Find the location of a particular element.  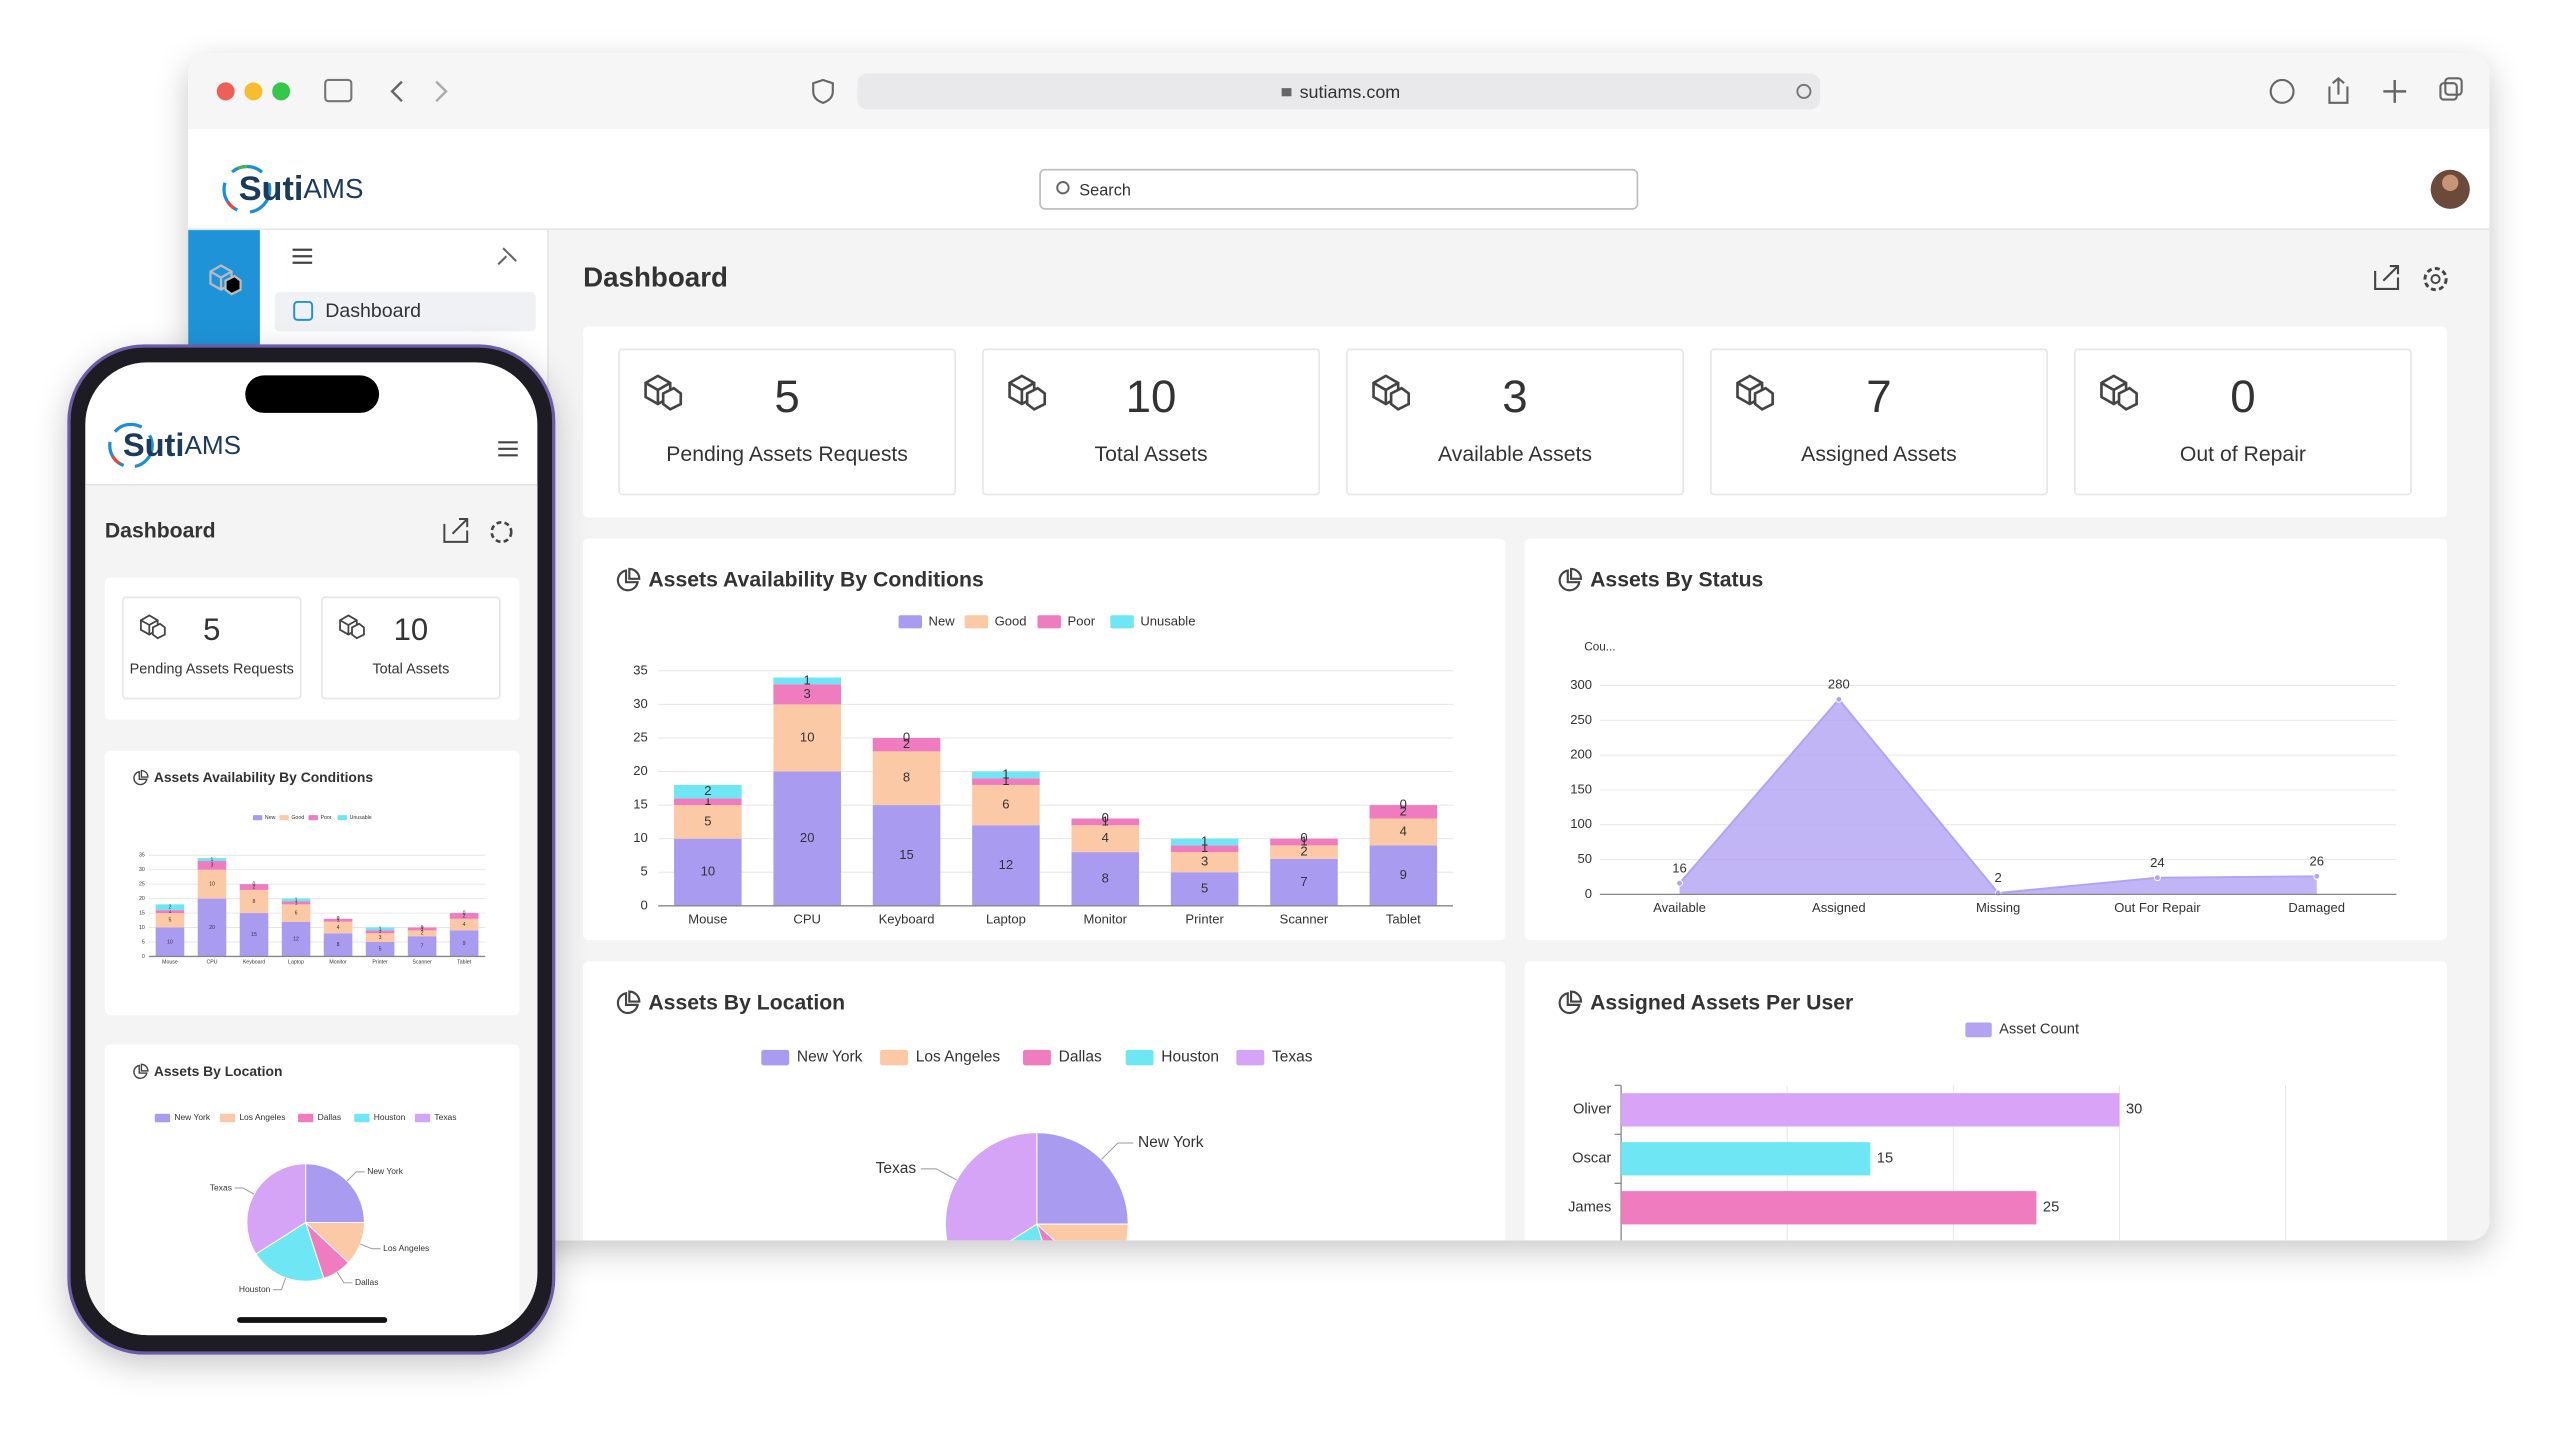

phone-page-title: Dashboard is located at coordinates (160, 531).